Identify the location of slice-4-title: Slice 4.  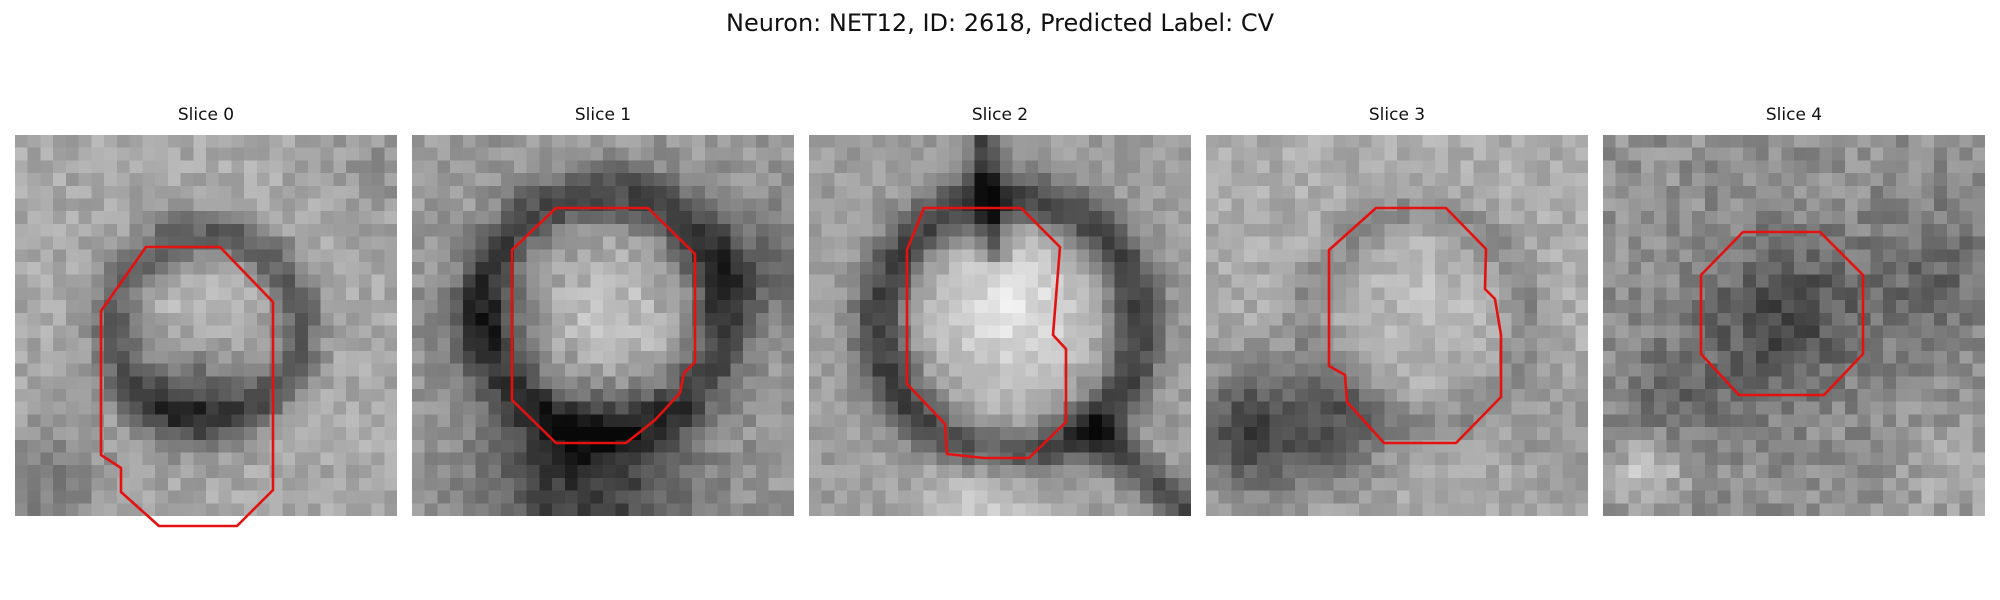
(1794, 115).